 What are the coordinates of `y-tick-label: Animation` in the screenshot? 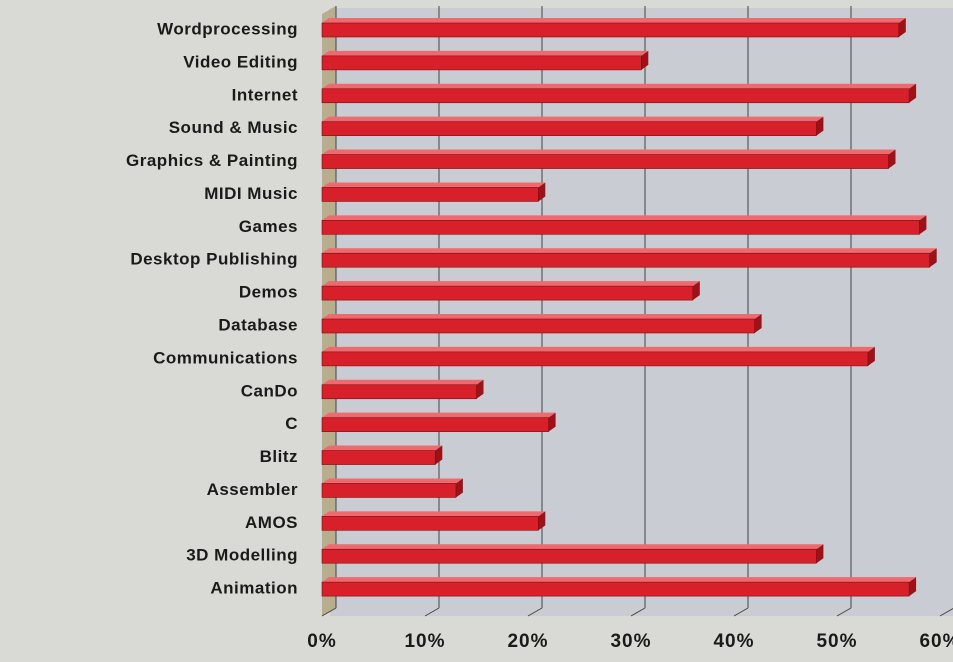 It's located at (254, 588).